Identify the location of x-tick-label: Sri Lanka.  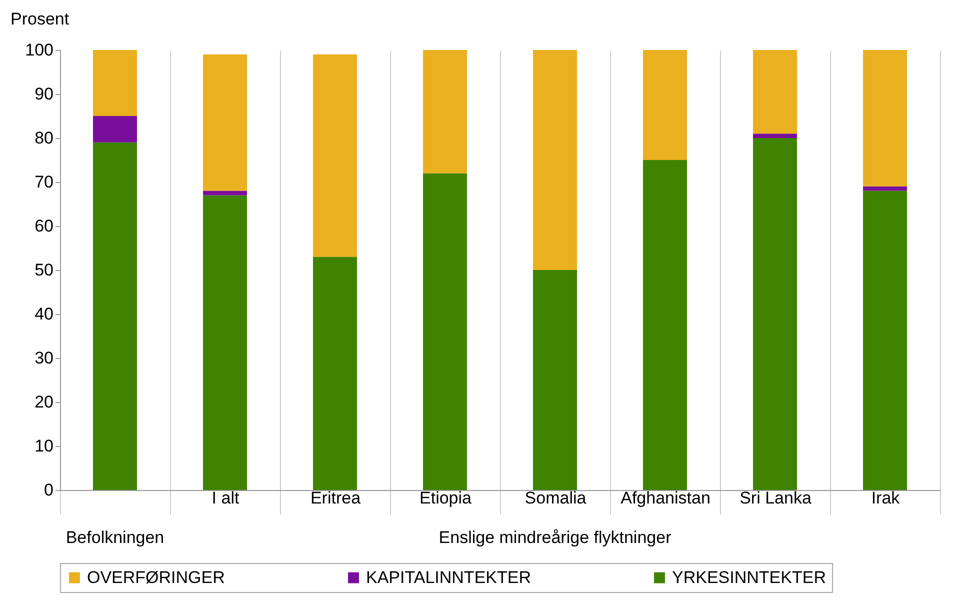
(776, 498).